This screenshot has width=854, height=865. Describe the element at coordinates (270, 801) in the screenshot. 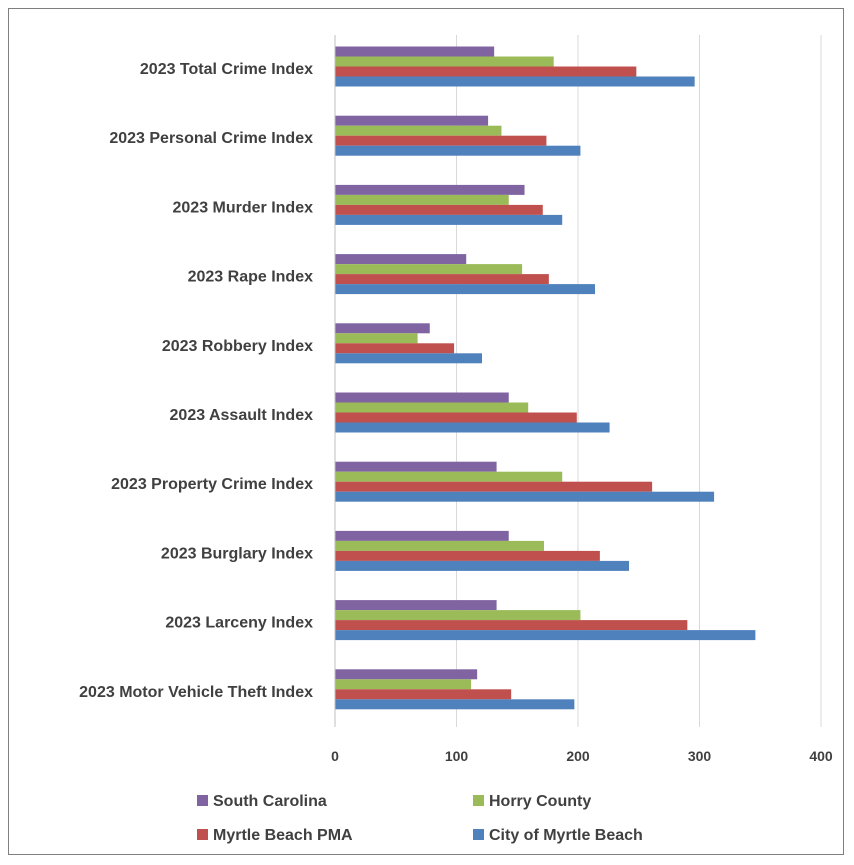

I see `legend-label: South Carolina` at that location.